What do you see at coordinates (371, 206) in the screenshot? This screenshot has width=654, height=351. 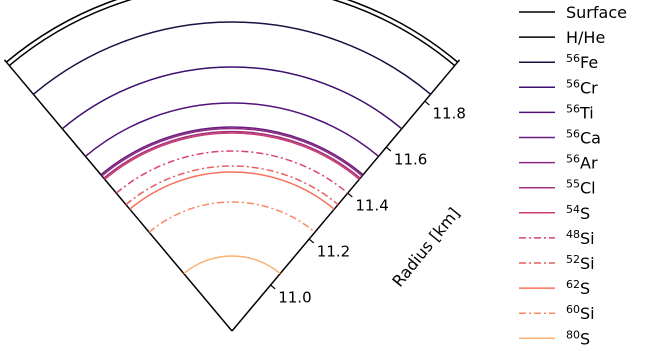 I see `tick-label-3: 11.4` at bounding box center [371, 206].